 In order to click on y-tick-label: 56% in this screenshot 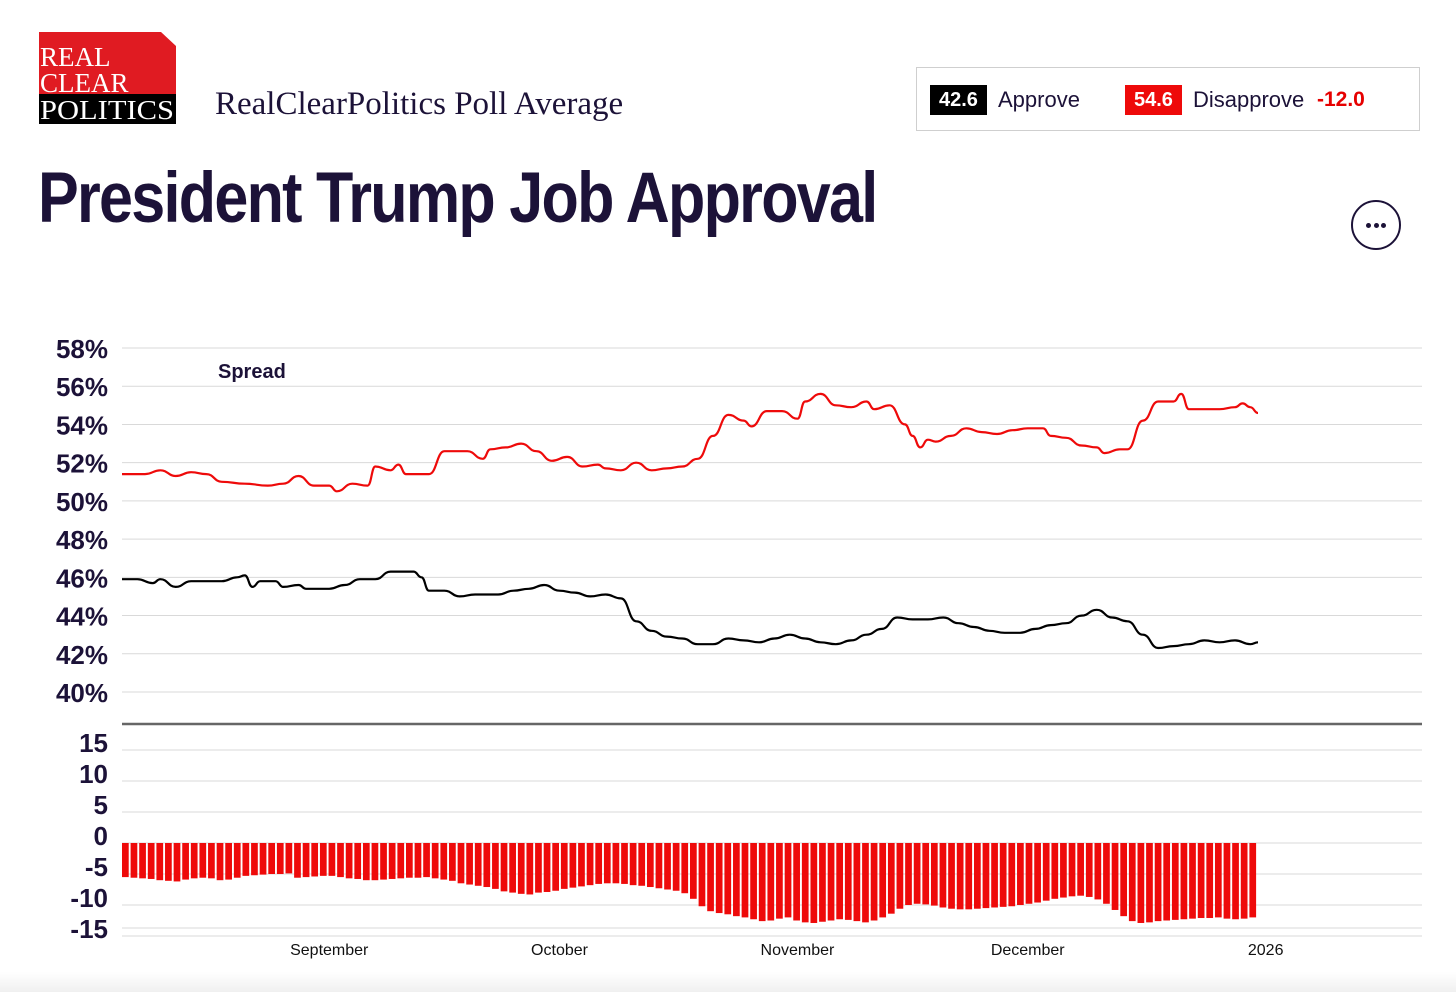, I will do `click(82, 387)`.